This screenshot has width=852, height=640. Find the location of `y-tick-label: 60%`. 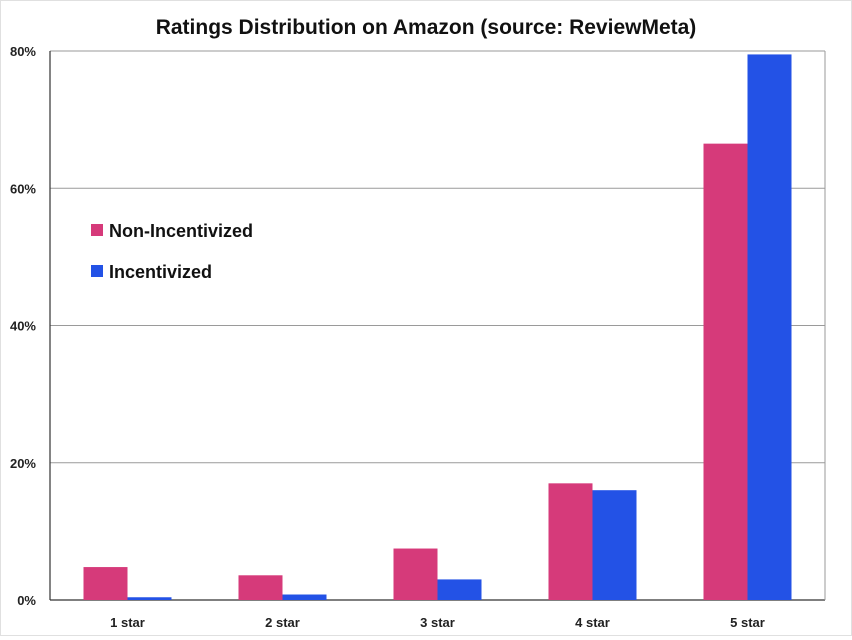

y-tick-label: 60% is located at coordinates (23, 188).